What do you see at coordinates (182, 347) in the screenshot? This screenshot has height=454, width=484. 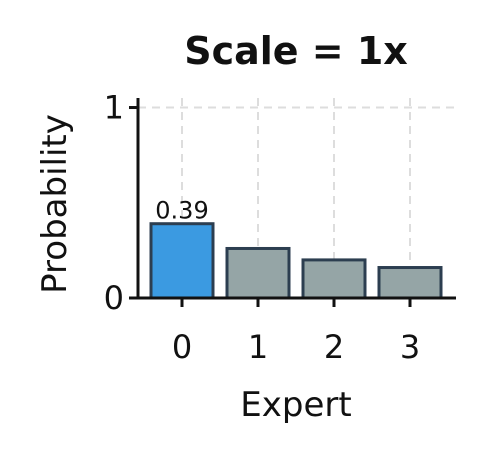 I see `x-tick-label: 0` at bounding box center [182, 347].